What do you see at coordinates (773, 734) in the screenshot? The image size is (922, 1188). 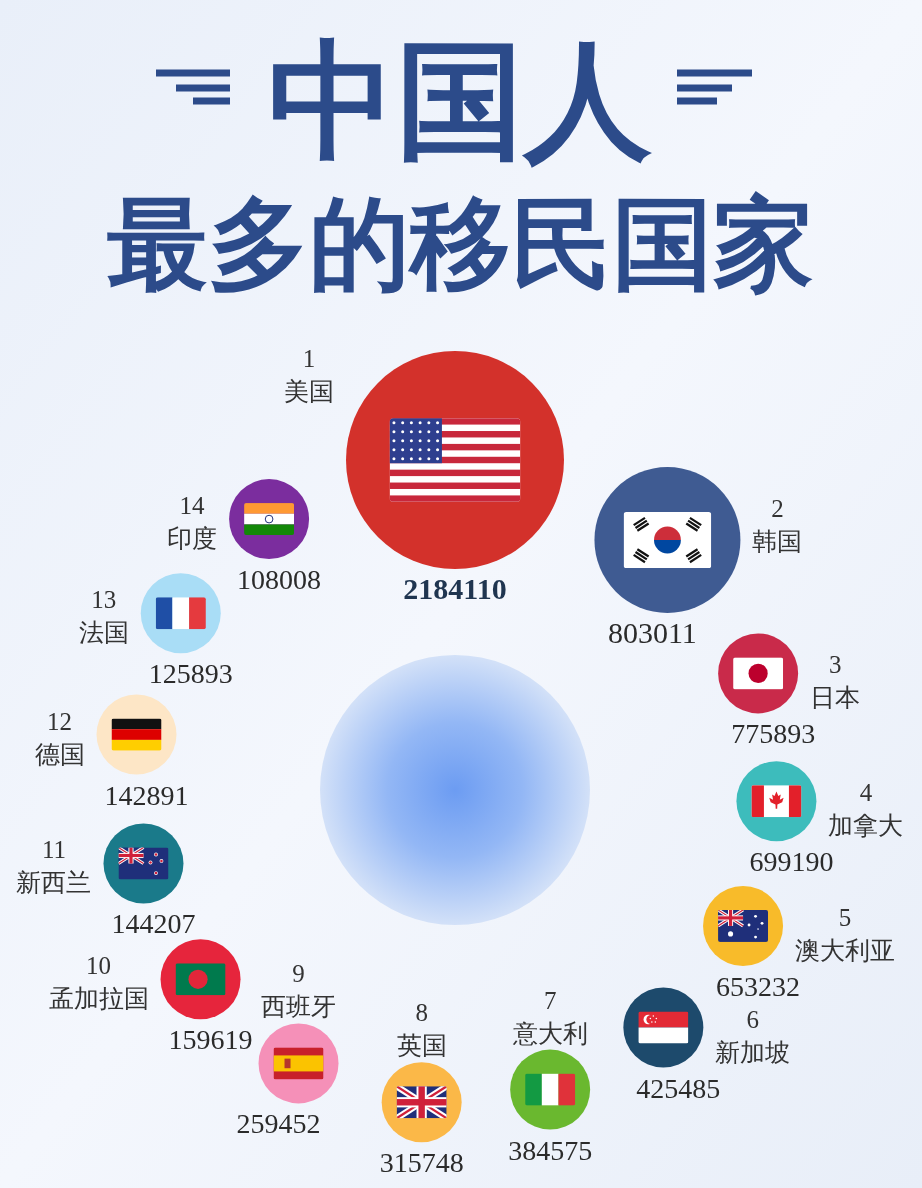 I see `data-label: 775893` at bounding box center [773, 734].